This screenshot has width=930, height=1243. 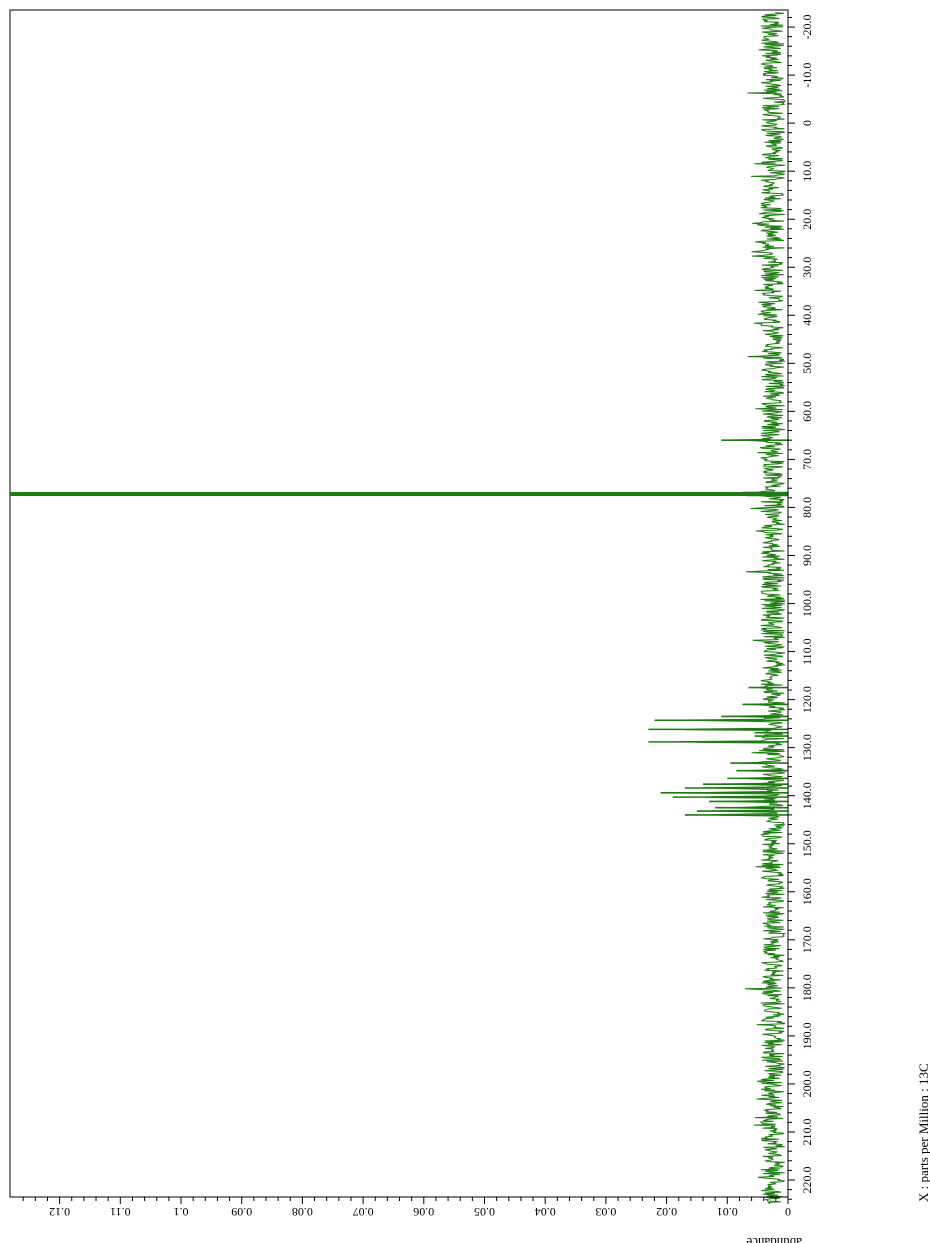 I want to click on abundance-tick-label: 0.09, so click(x=241, y=1212).